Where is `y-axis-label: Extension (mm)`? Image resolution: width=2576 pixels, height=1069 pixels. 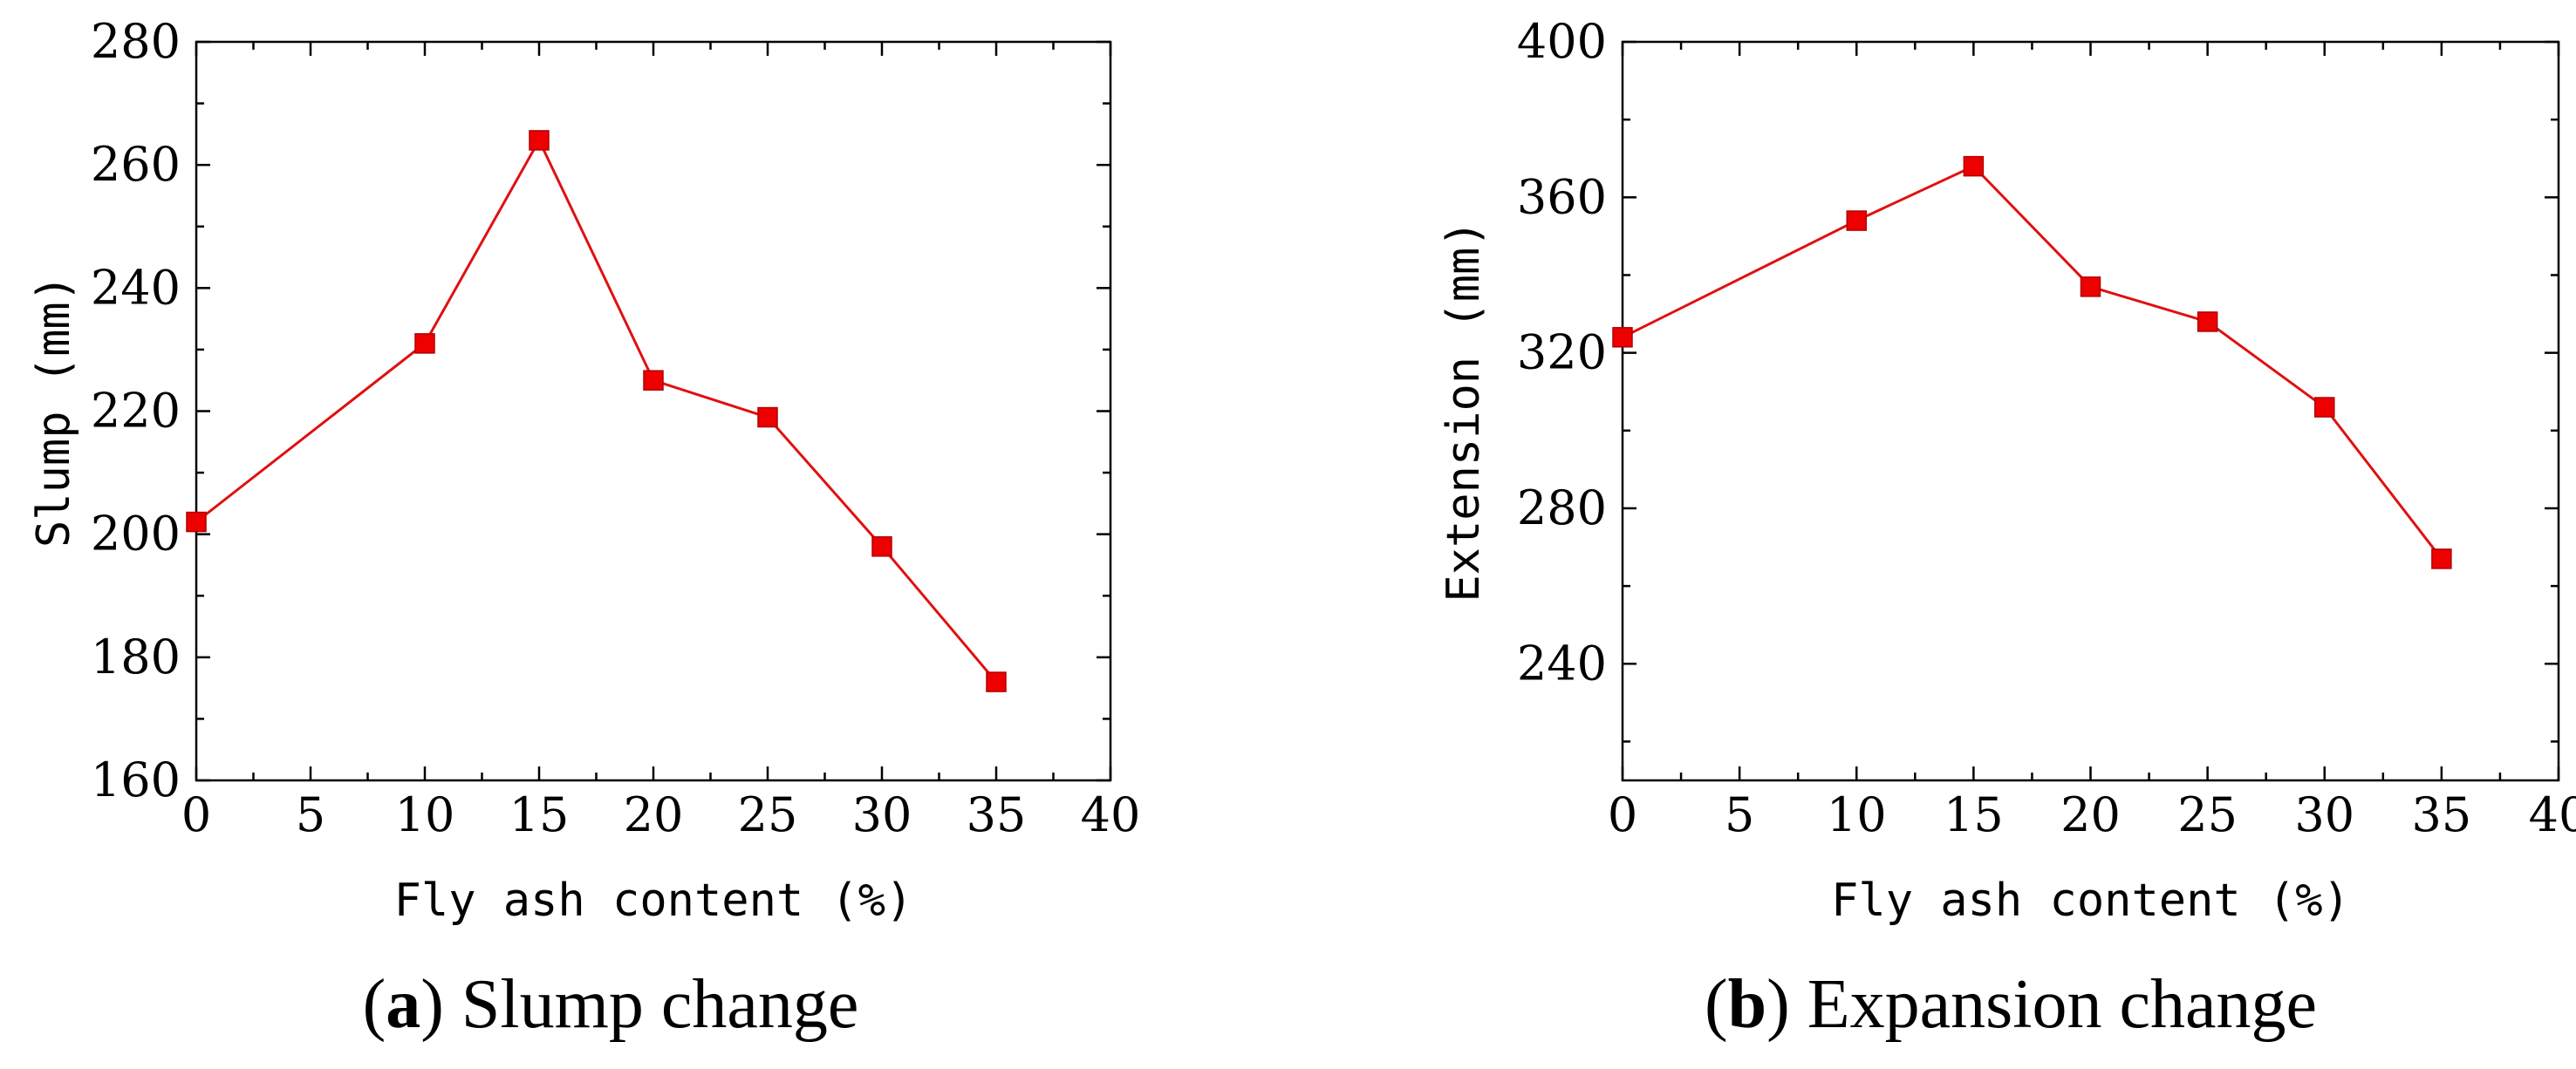
y-axis-label: Extension (mm) is located at coordinates (1464, 411).